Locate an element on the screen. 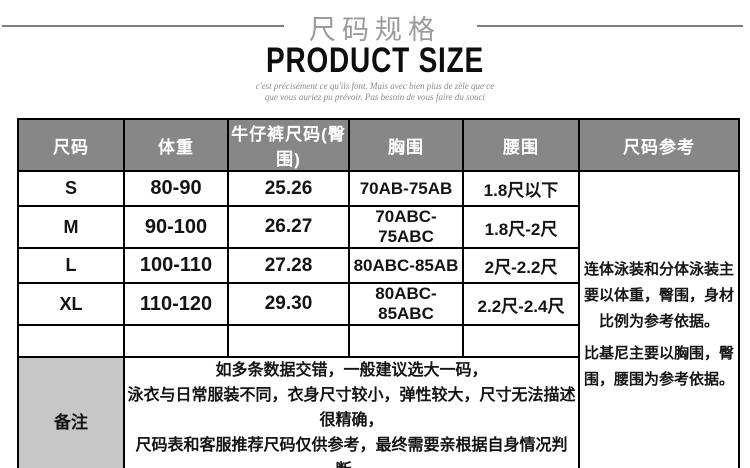 Image resolution: width=750 pixels, height=468 pixels. cell-size: S is located at coordinates (71, 188).